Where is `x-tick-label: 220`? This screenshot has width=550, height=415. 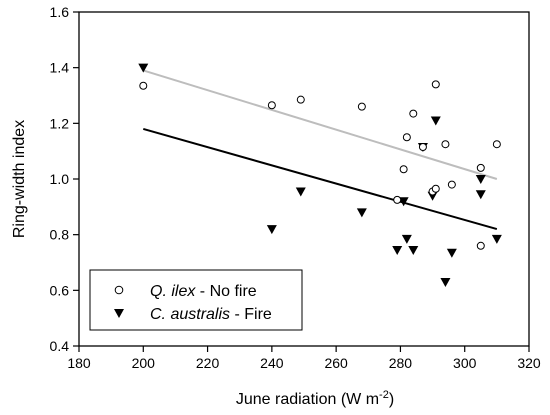
x-tick-label: 220 is located at coordinates (208, 363).